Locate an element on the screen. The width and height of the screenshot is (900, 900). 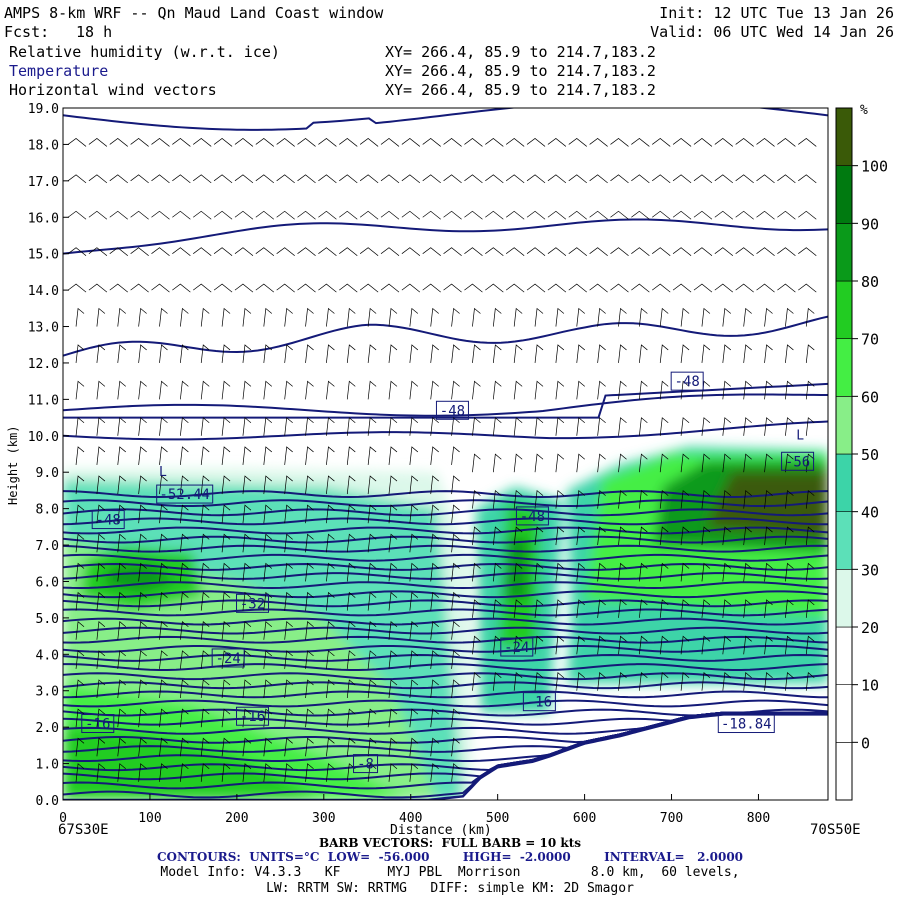
colorbar-tick-label: 50 is located at coordinates (870, 455).